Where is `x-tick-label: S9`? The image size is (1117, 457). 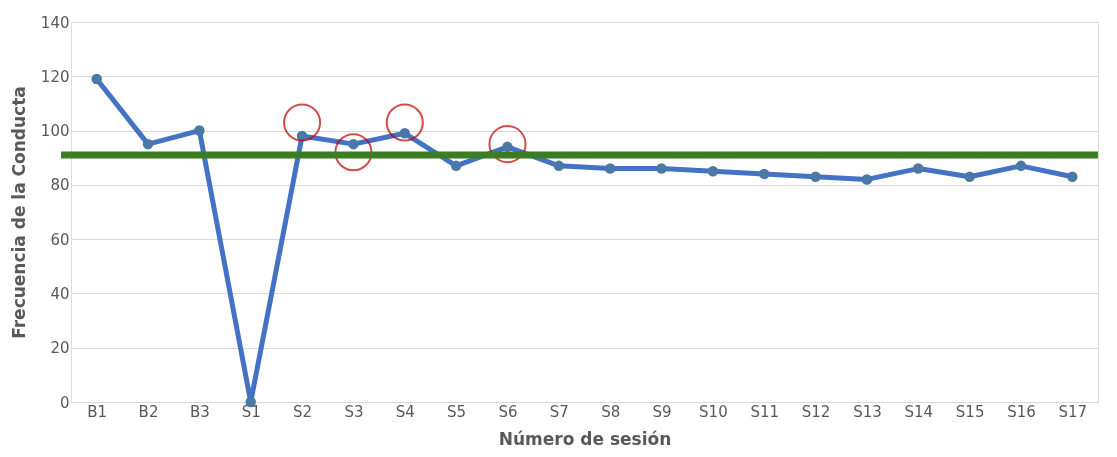 x-tick-label: S9 is located at coordinates (662, 411).